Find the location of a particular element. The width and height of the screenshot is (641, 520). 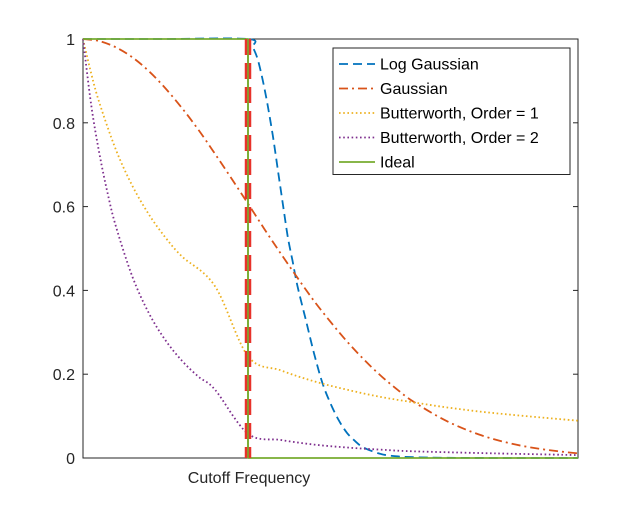

legend-box is located at coordinates (451, 111).